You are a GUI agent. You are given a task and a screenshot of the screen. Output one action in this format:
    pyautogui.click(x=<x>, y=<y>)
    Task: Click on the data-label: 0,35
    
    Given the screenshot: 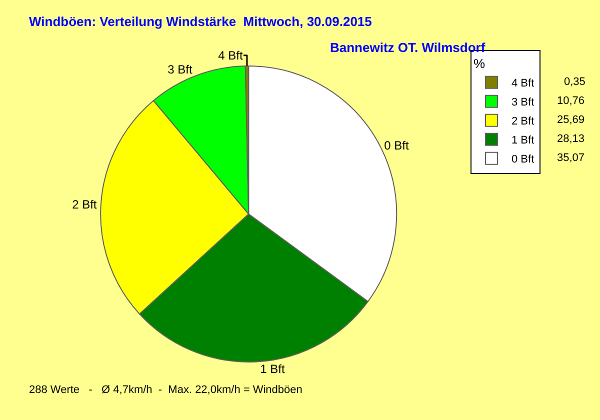 What is the action you would take?
    pyautogui.click(x=575, y=82)
    